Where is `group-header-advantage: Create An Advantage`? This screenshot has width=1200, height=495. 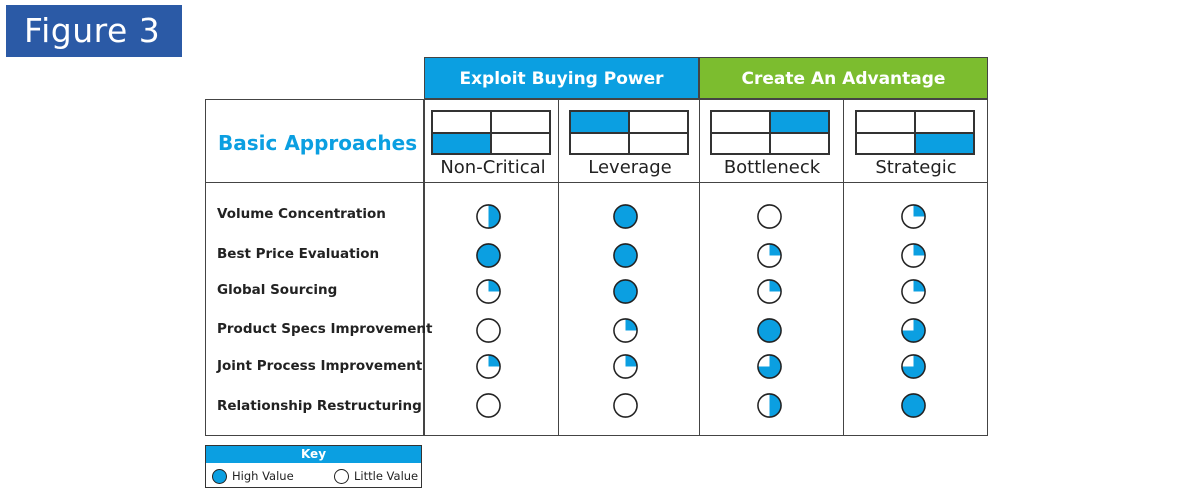 group-header-advantage: Create An Advantage is located at coordinates (843, 78).